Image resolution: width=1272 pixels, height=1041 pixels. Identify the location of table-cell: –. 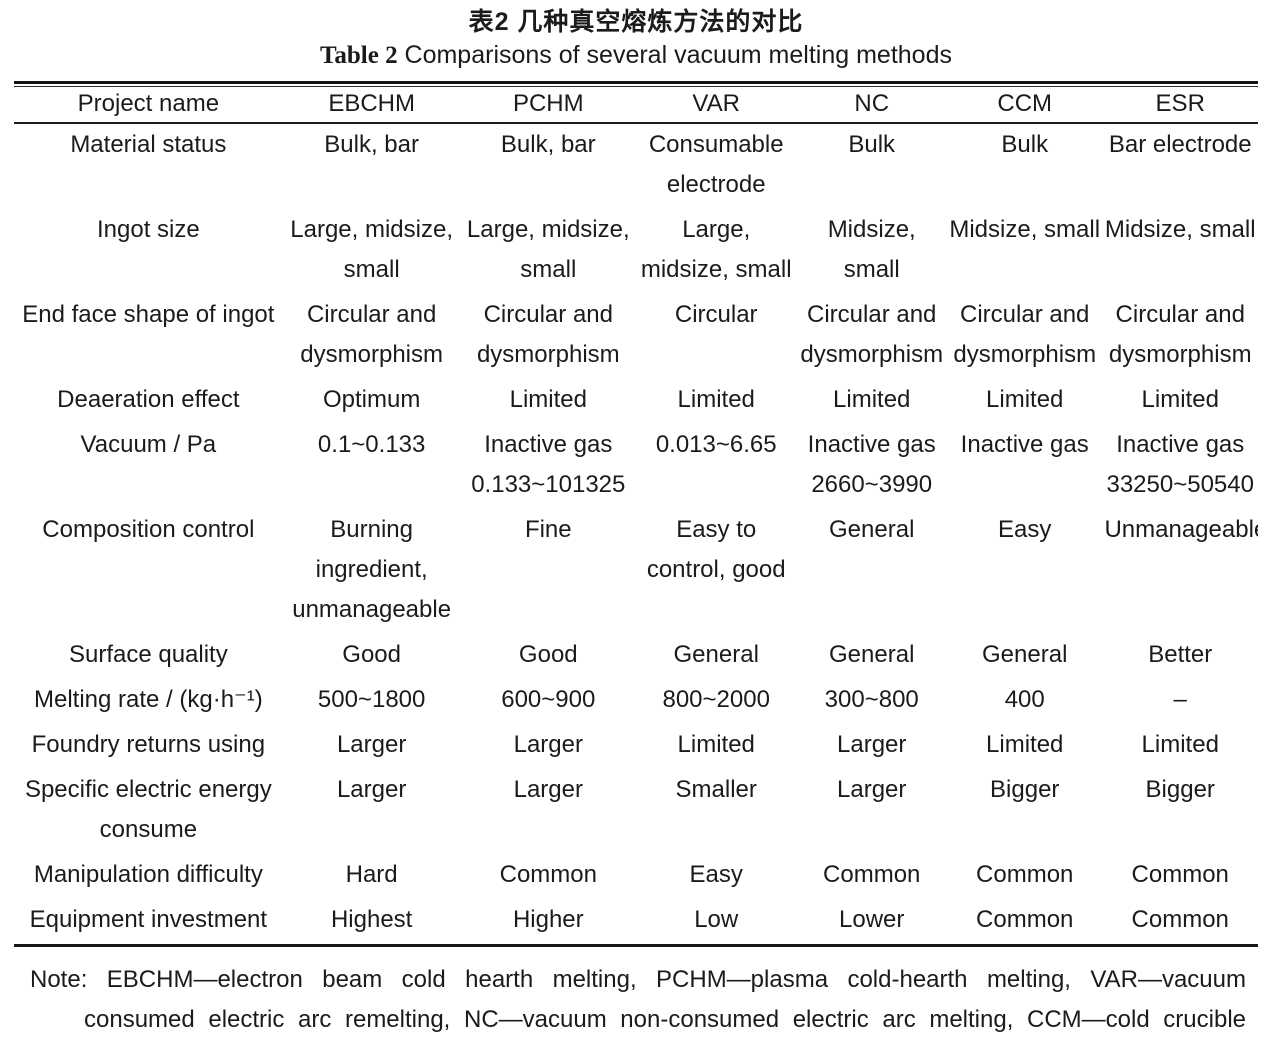
(1180, 699).